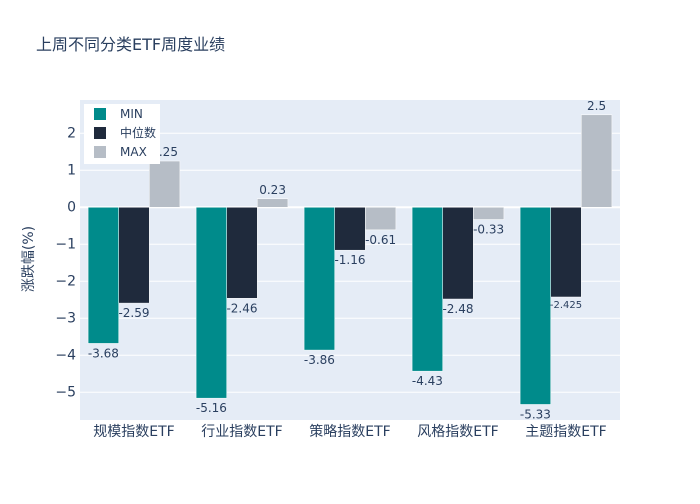 This screenshot has width=700, height=504. I want to click on data-label: -0.33, so click(488, 229).